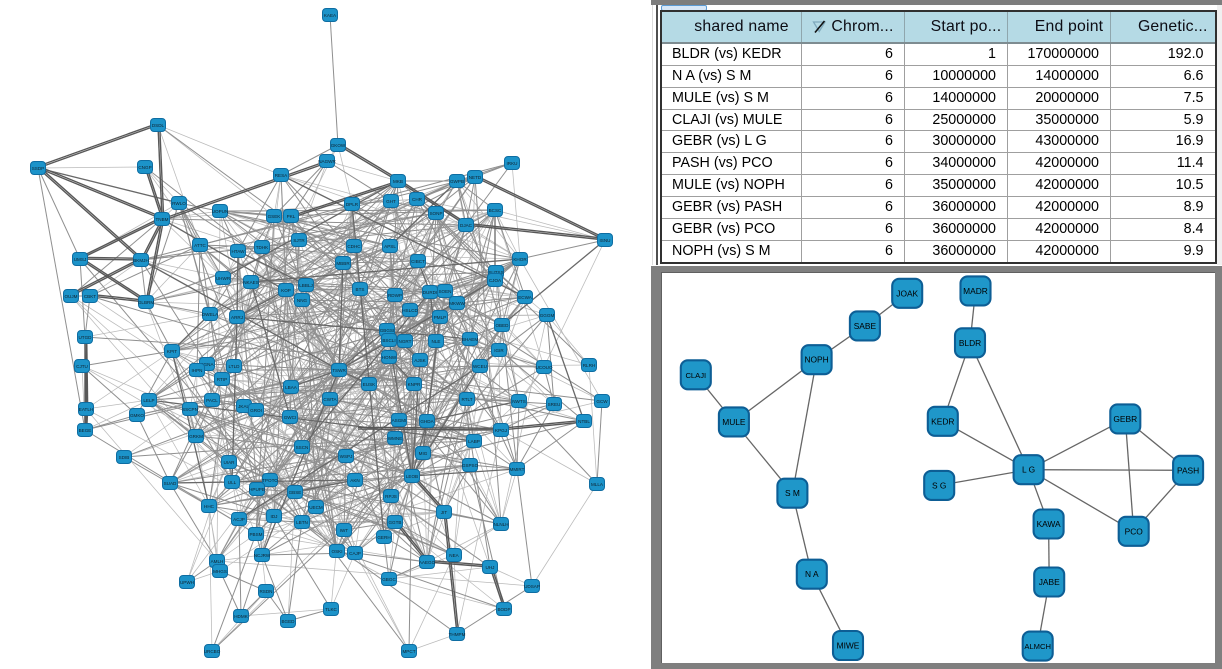 The image size is (1222, 669). Describe the element at coordinates (158, 125) in the screenshot. I see `svg-text: DSDL` at that location.